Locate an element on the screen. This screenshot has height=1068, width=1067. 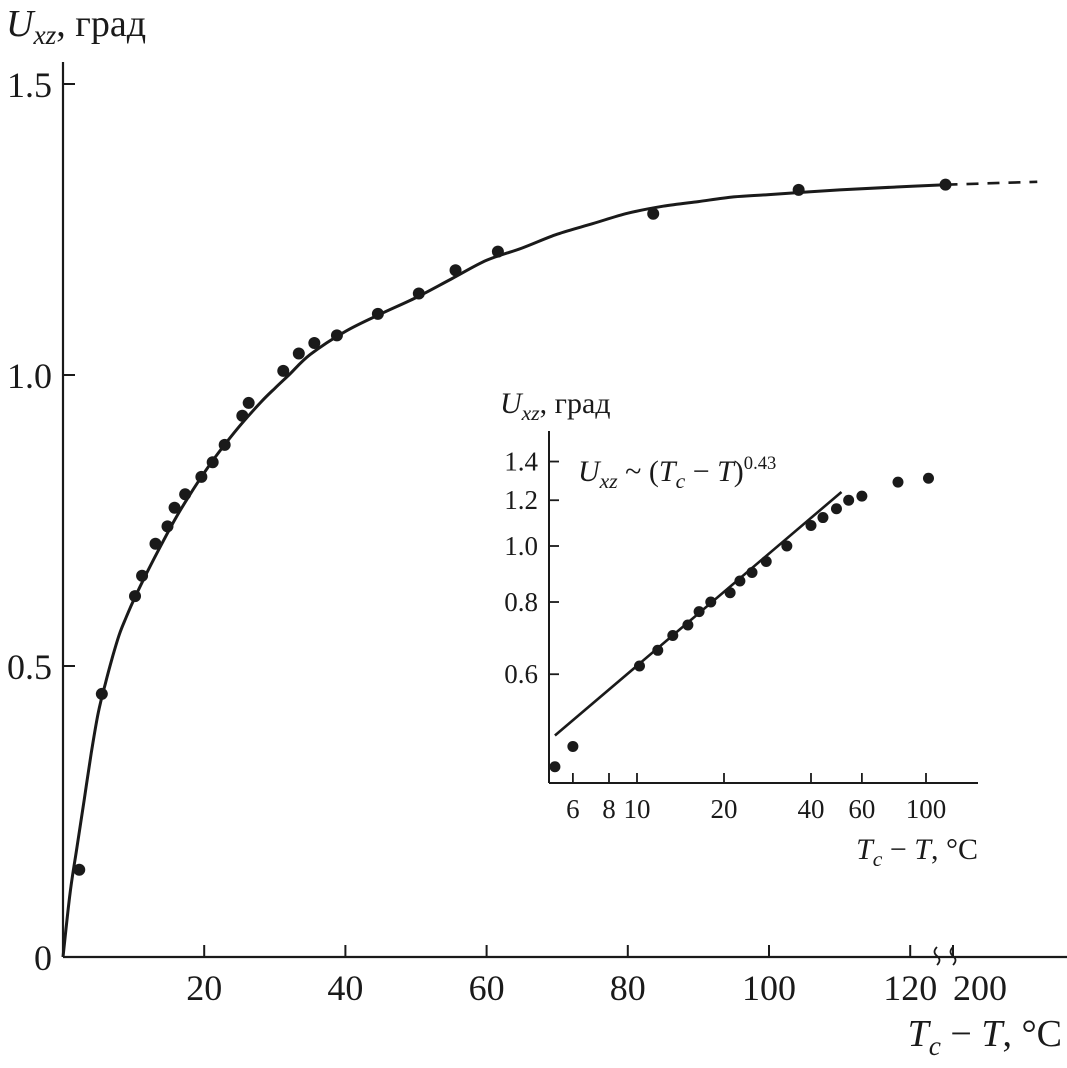
main-break-tick-label: 200 is located at coordinates (980, 988).